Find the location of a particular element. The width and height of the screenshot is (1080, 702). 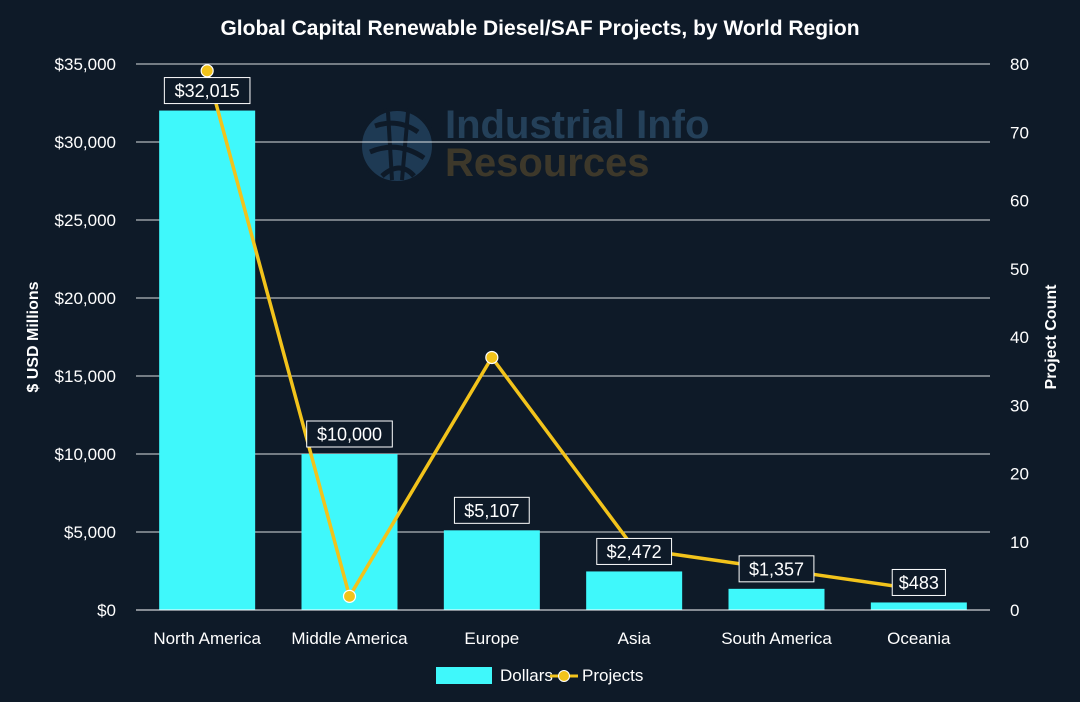

y-tick-label: $5,000 is located at coordinates (90, 532).